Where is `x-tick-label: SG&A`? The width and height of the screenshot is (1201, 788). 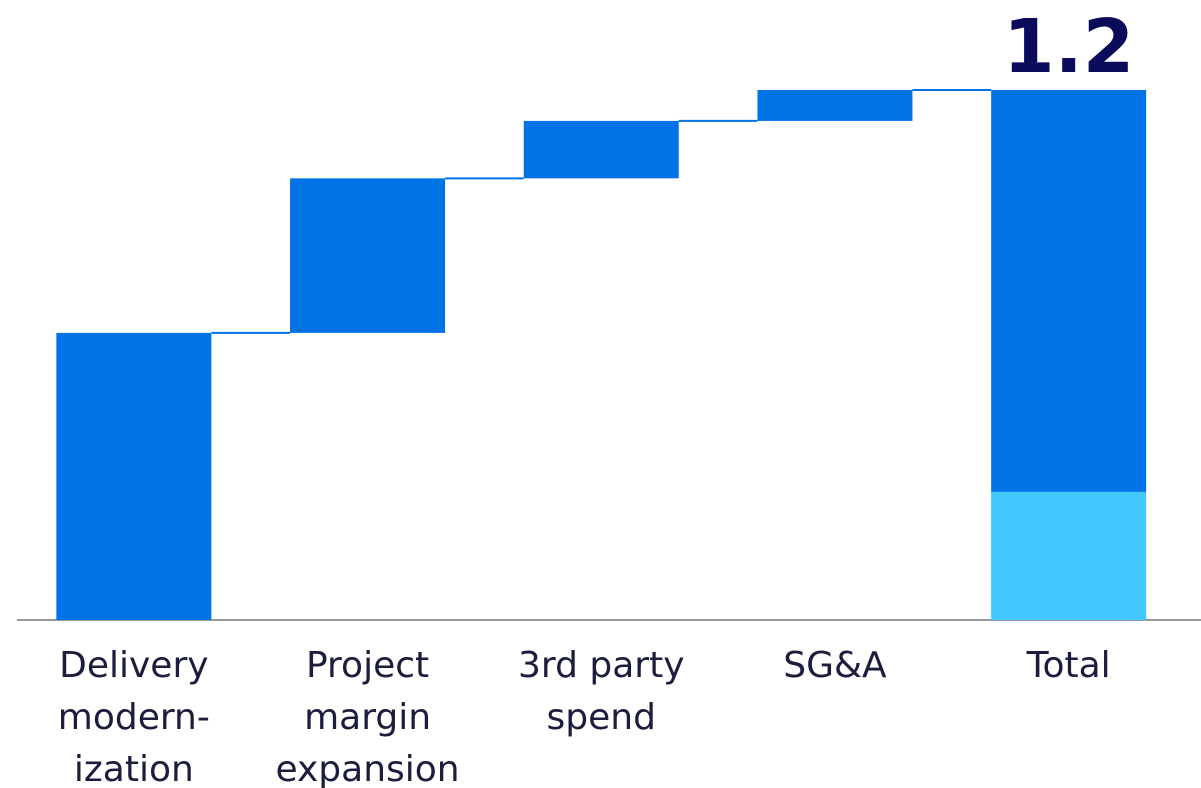 x-tick-label: SG&A is located at coordinates (835, 665).